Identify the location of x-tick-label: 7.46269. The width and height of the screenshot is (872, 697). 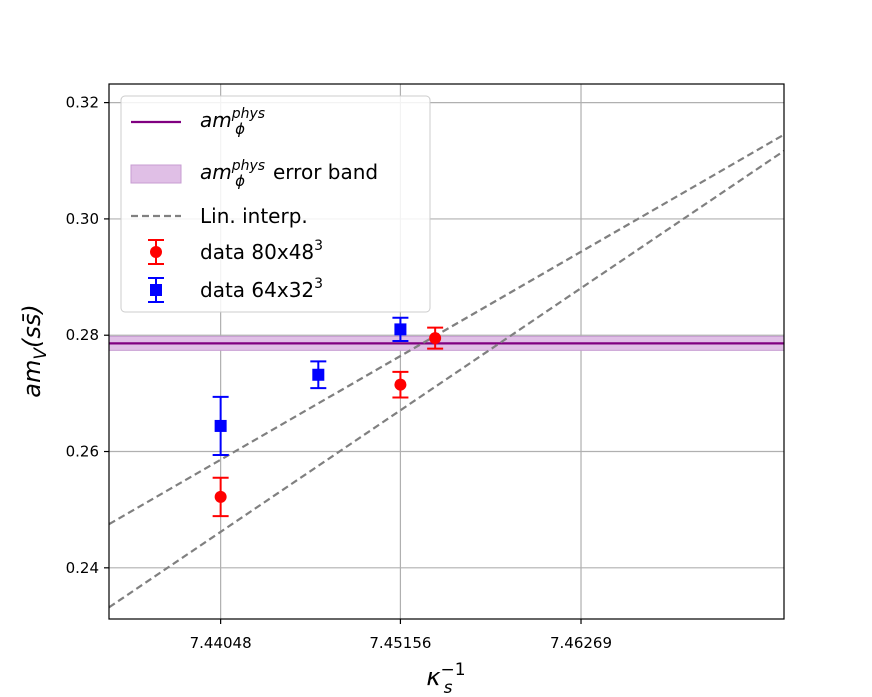
(581, 643).